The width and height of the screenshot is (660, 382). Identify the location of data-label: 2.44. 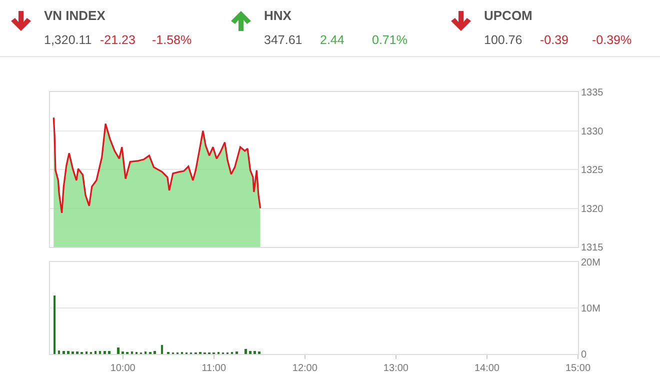
(333, 40).